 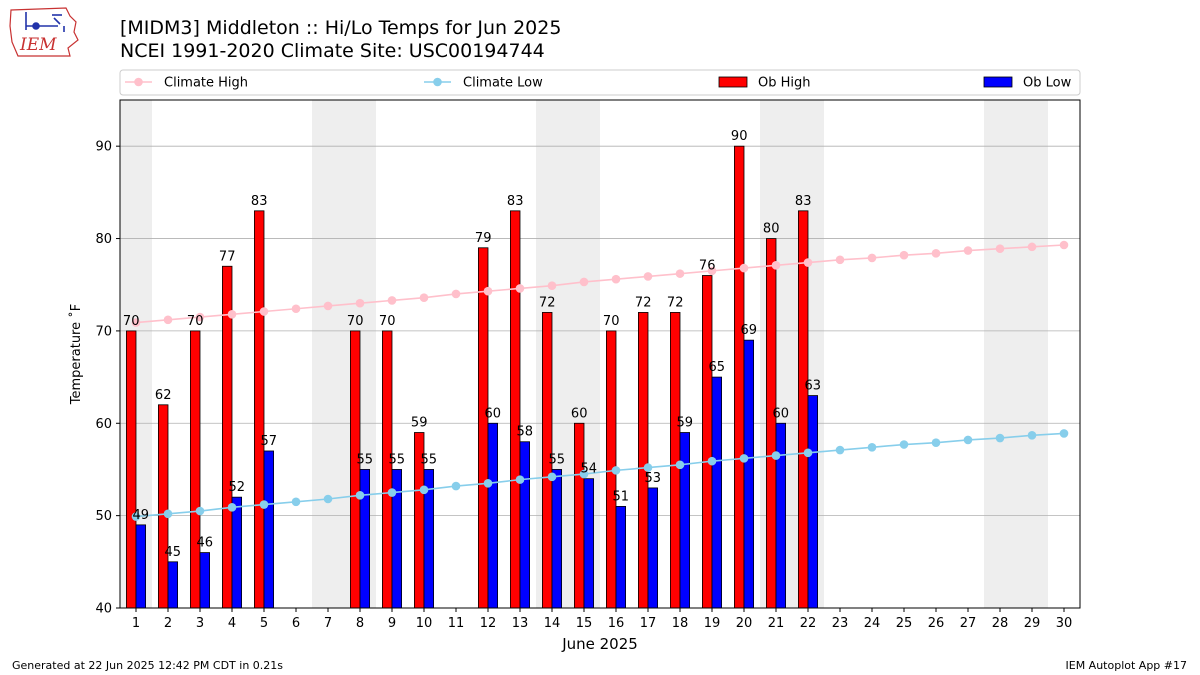 I want to click on weekend-band, so click(x=328, y=354).